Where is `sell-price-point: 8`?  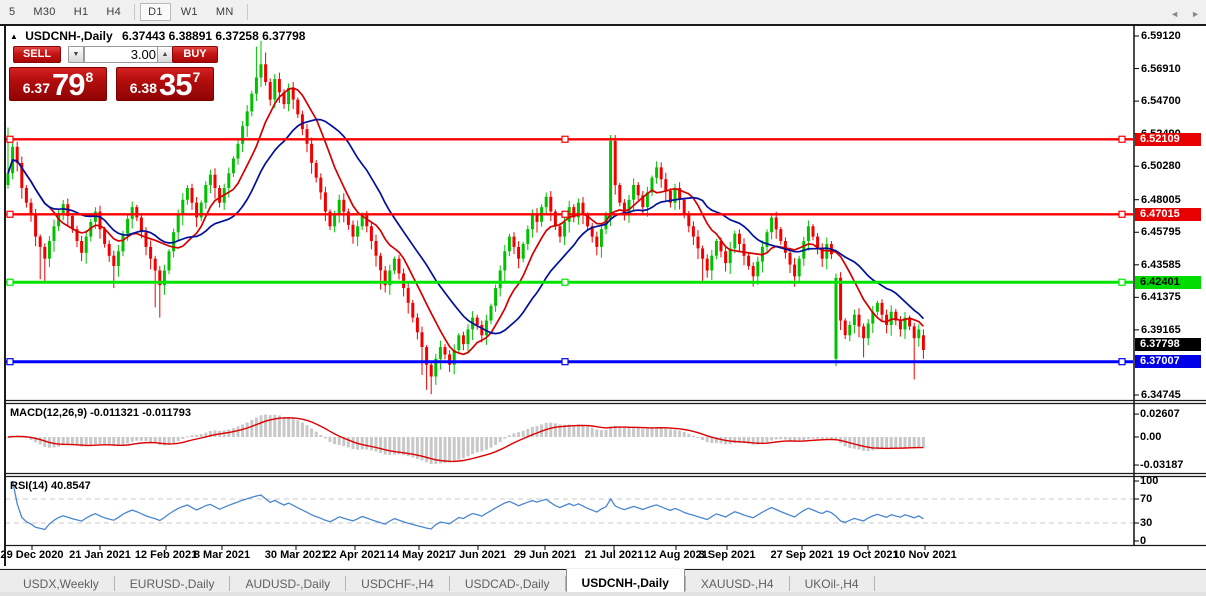
sell-price-point: 8 is located at coordinates (89, 77).